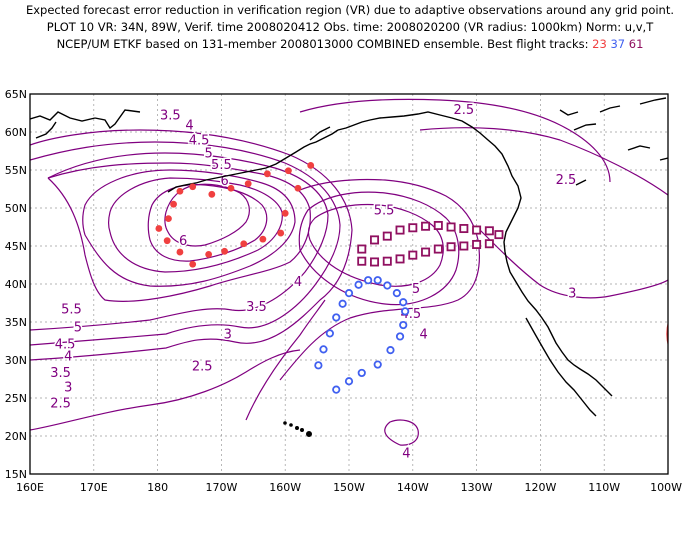  Describe the element at coordinates (349, 487) in the screenshot. I see `lon-tick-label: 150W` at that location.